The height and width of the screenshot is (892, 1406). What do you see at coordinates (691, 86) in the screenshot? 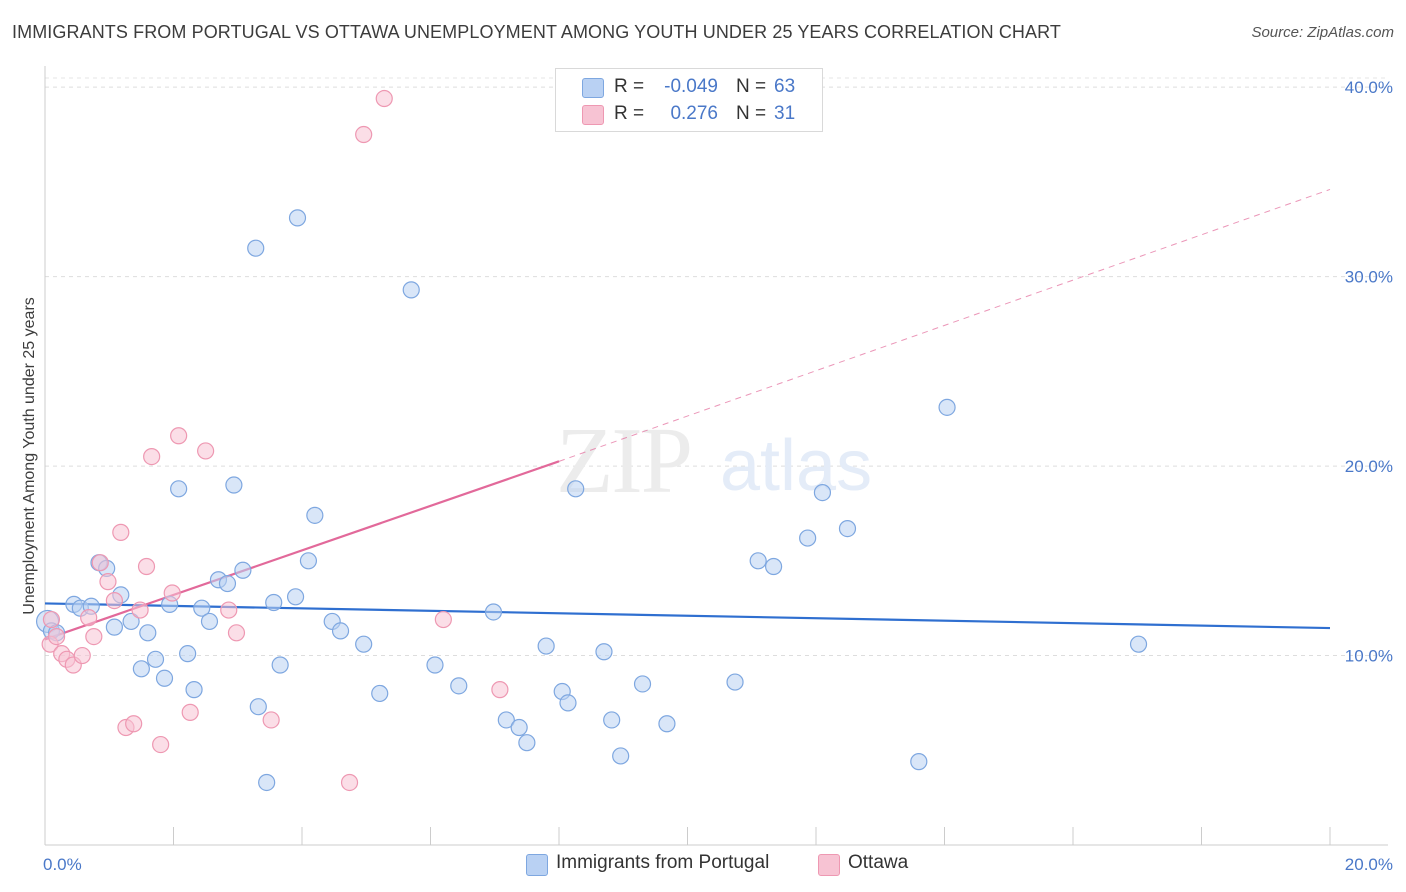
I see `legend-r-value: -0.049` at bounding box center [691, 86].